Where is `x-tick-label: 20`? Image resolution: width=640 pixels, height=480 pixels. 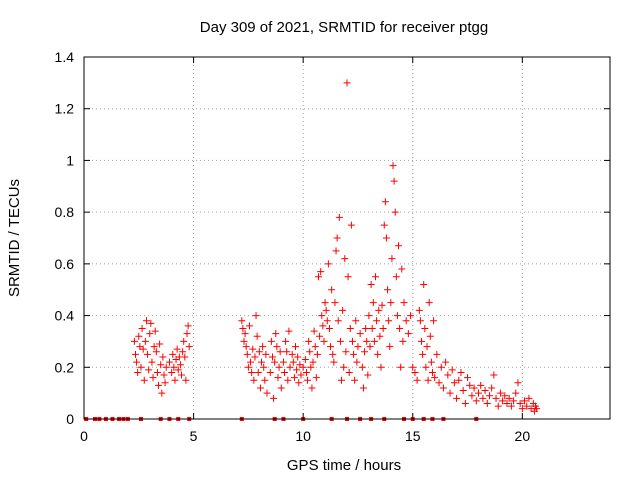 x-tick-label: 20 is located at coordinates (523, 436).